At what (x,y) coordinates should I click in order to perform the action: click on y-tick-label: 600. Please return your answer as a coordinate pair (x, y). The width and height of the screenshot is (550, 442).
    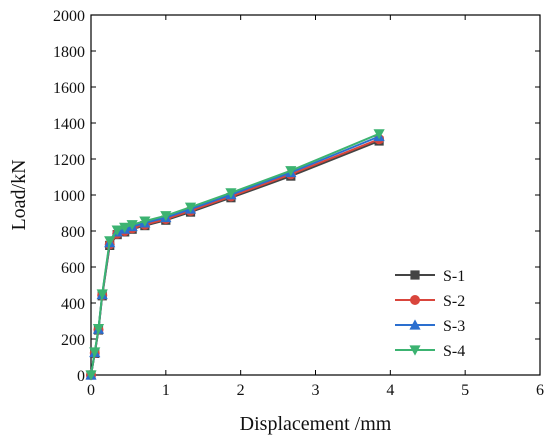
    Looking at the image, I should click on (73, 268).